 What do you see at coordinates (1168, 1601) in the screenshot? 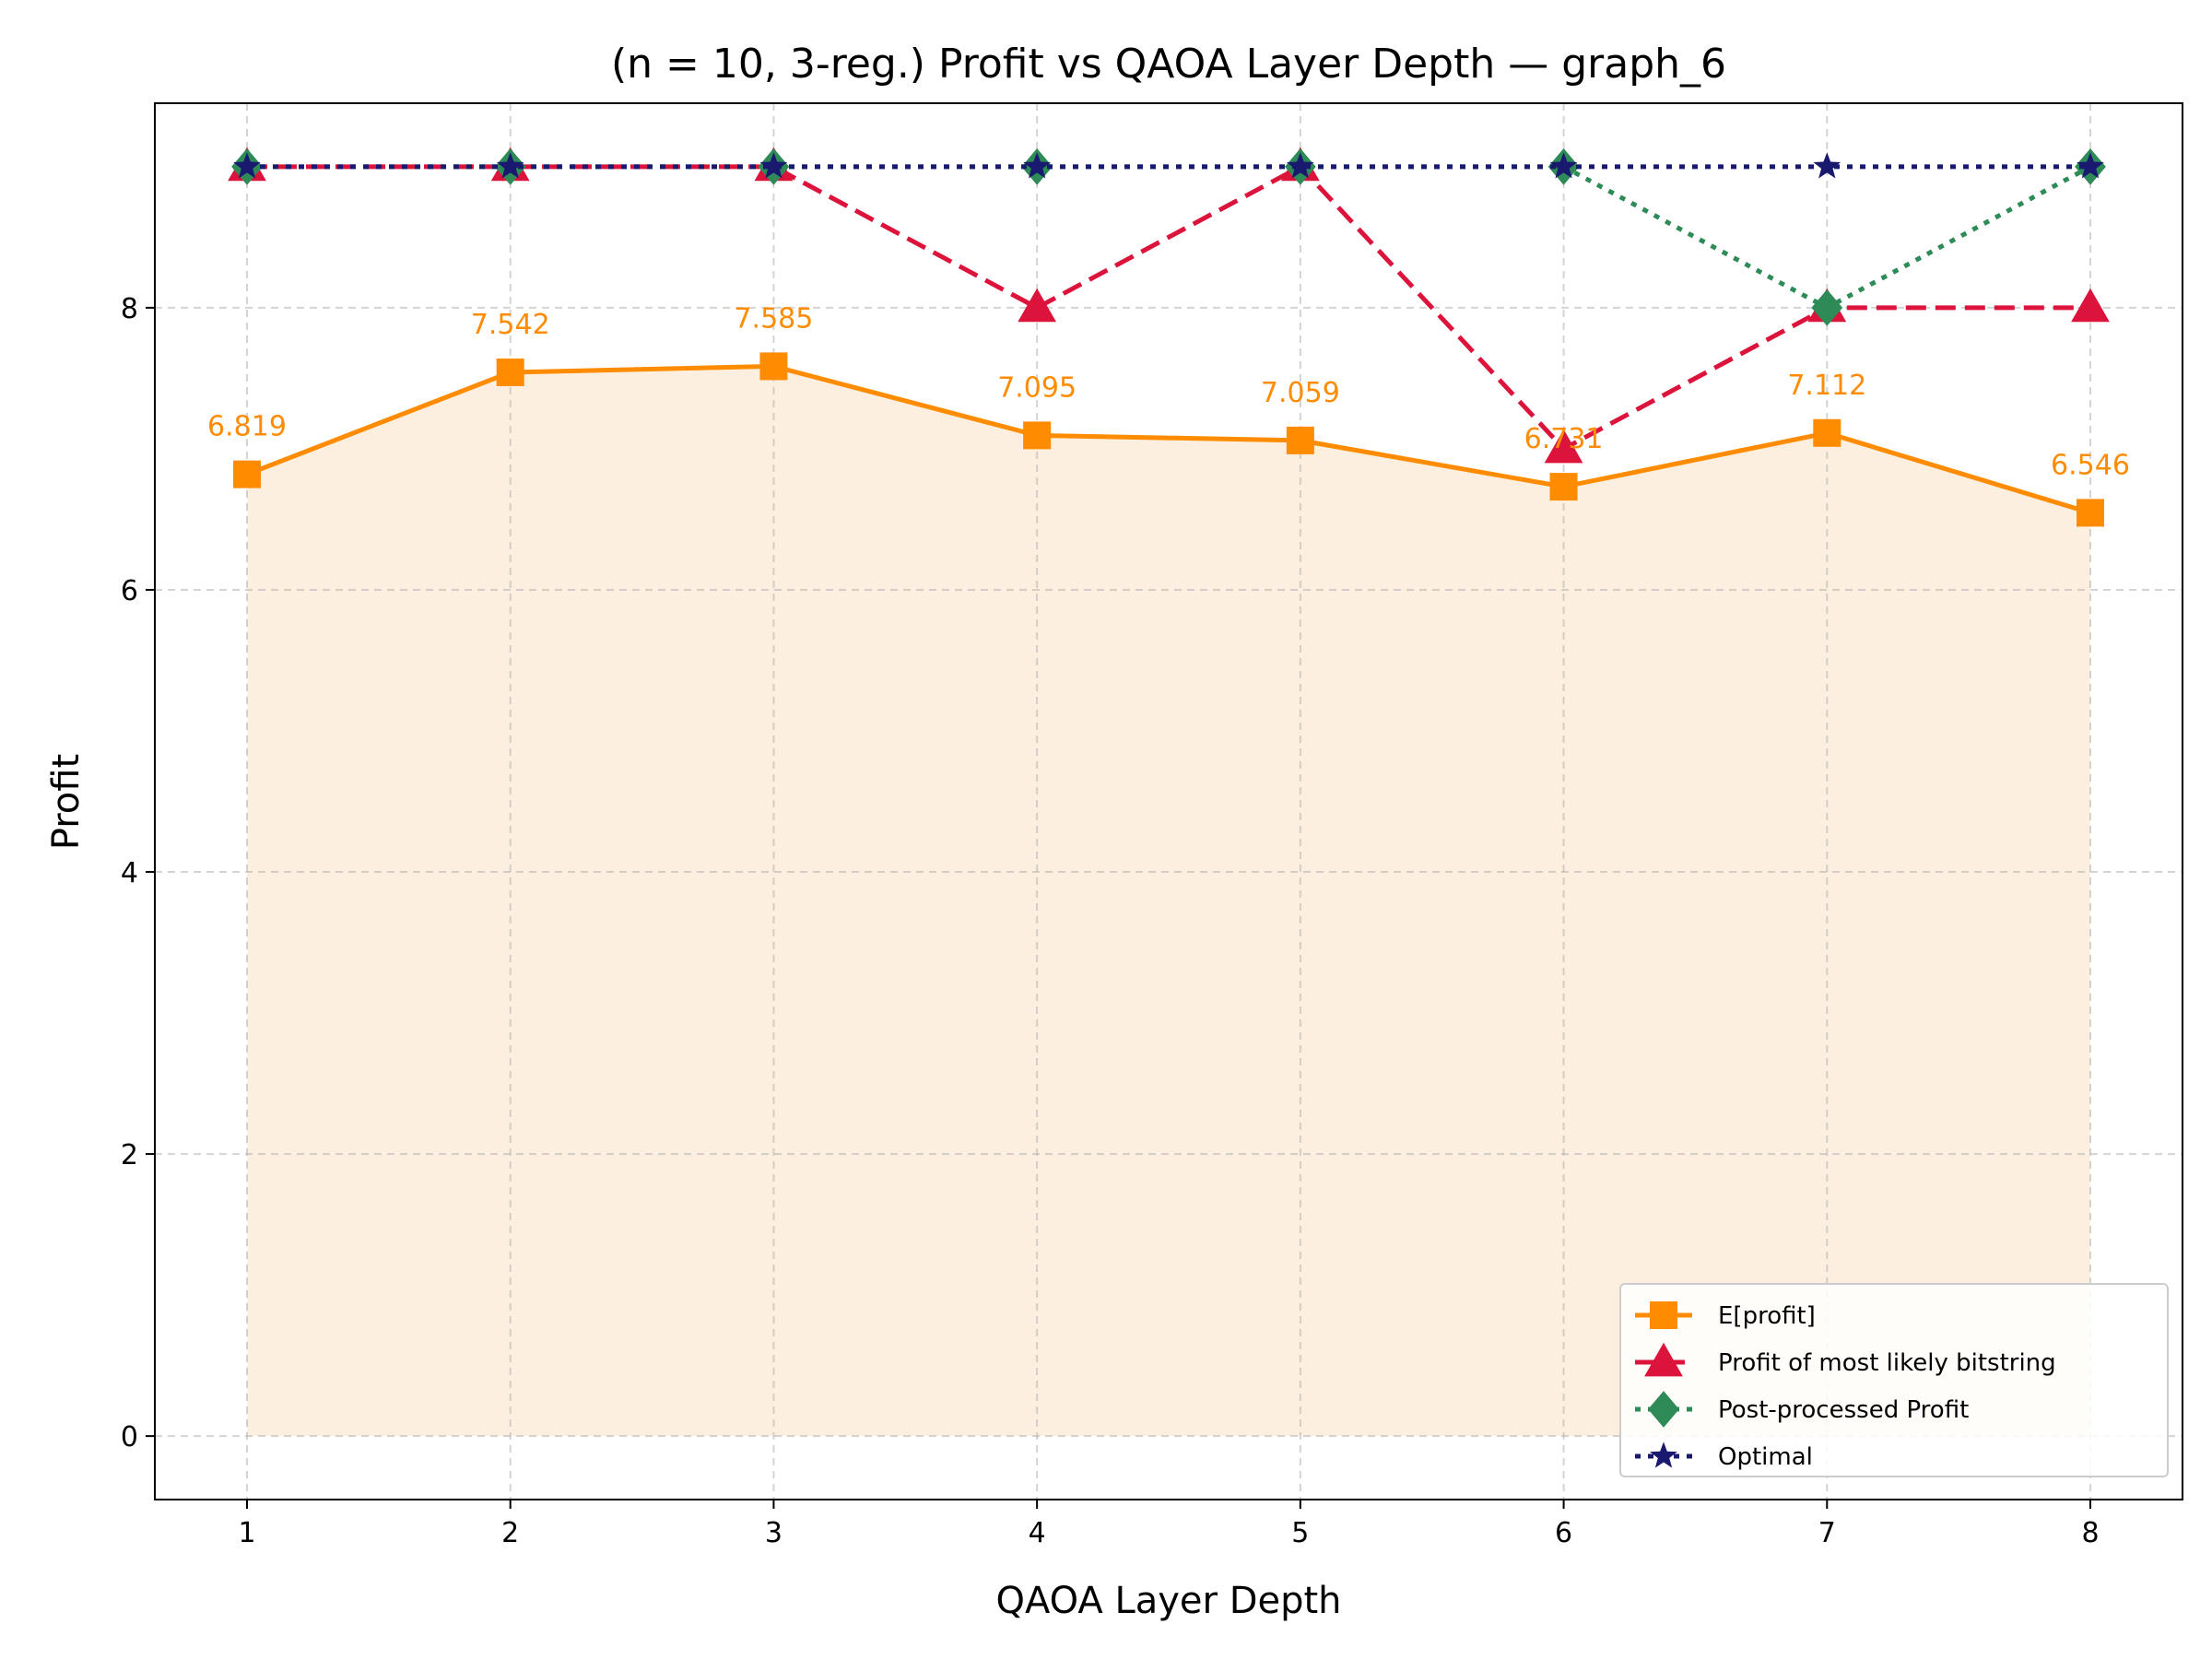
I see `x-axis-title: QAOA Layer Depth` at bounding box center [1168, 1601].